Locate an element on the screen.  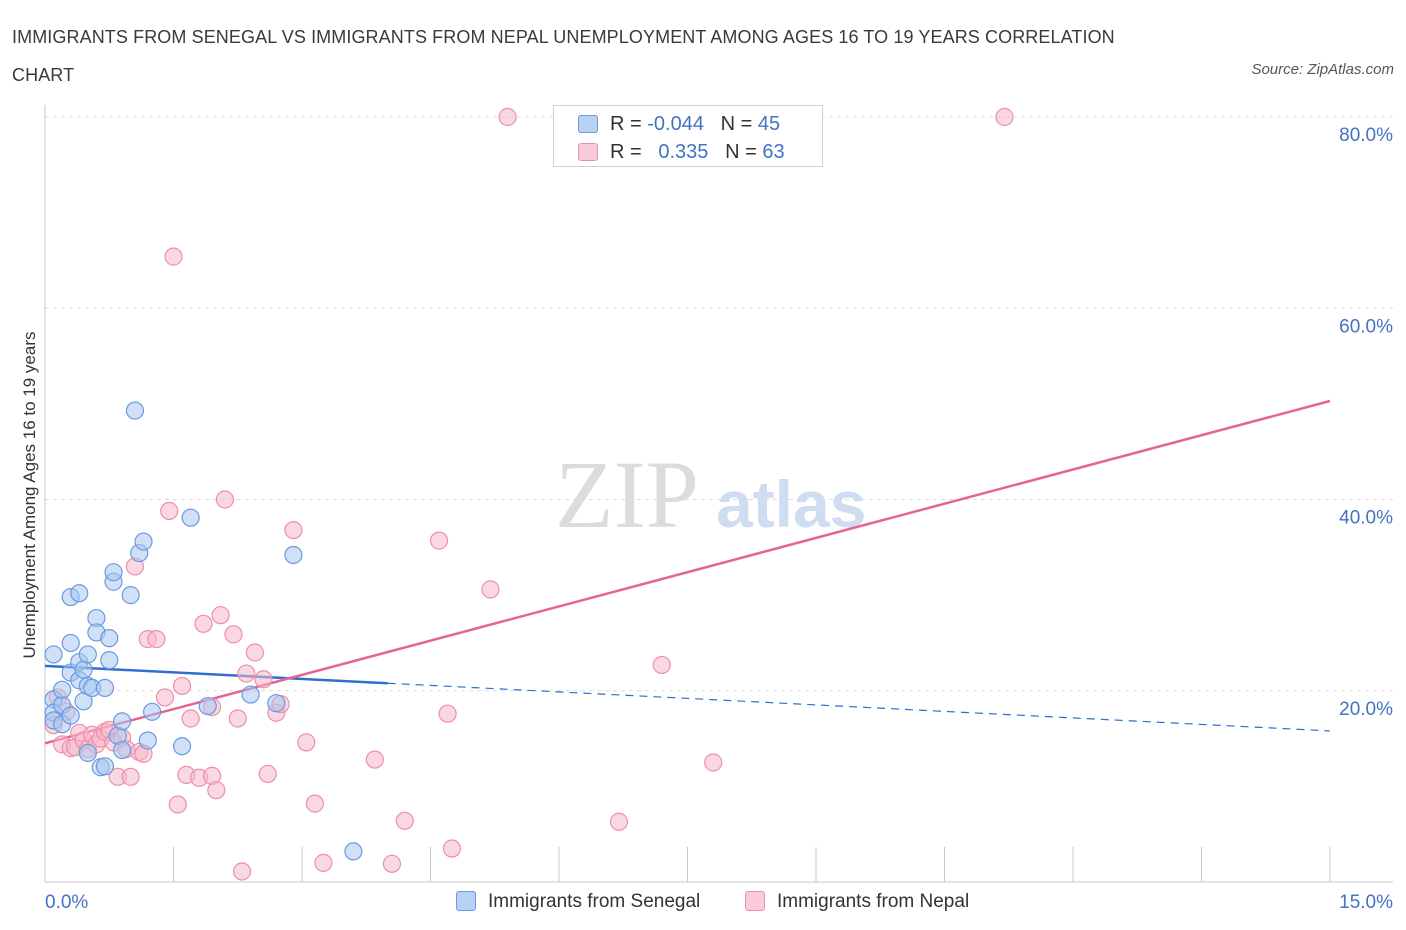
watermark: ZIP atlas is located at coordinates (710, 494).